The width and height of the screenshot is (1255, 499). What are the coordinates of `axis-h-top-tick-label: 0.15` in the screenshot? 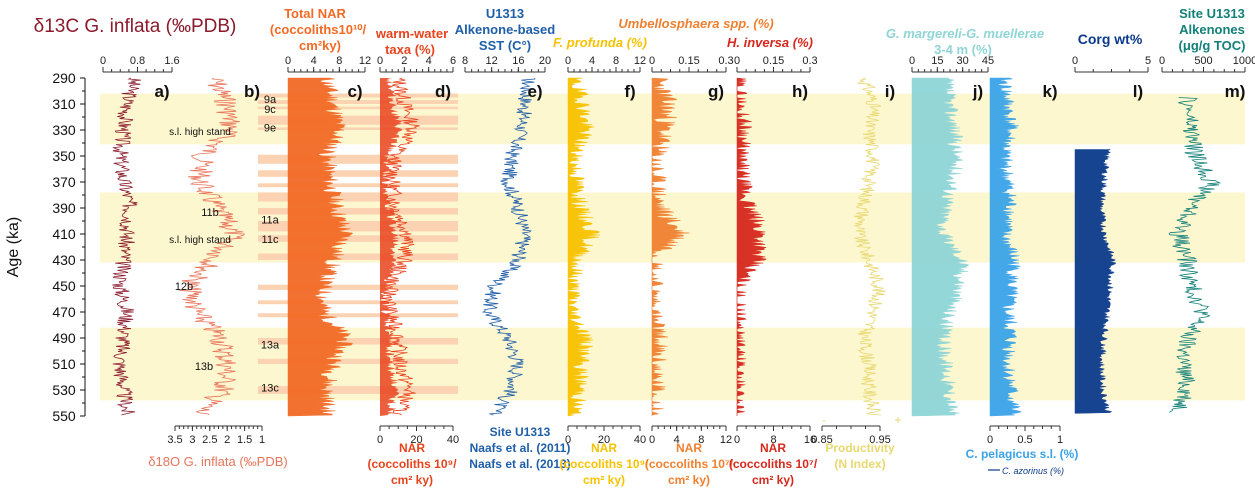 It's located at (773, 61).